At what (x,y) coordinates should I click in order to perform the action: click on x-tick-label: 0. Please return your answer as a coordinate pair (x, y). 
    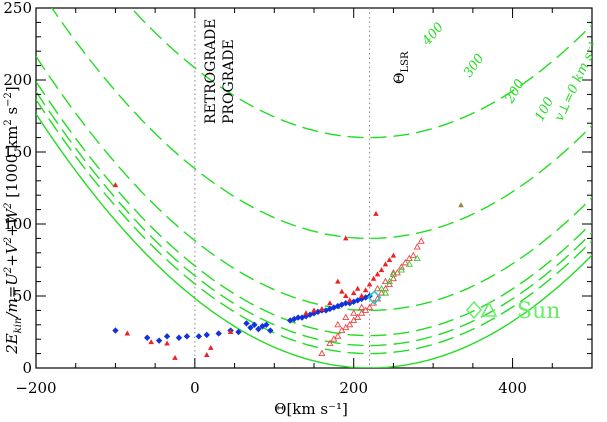
    Looking at the image, I should click on (195, 388).